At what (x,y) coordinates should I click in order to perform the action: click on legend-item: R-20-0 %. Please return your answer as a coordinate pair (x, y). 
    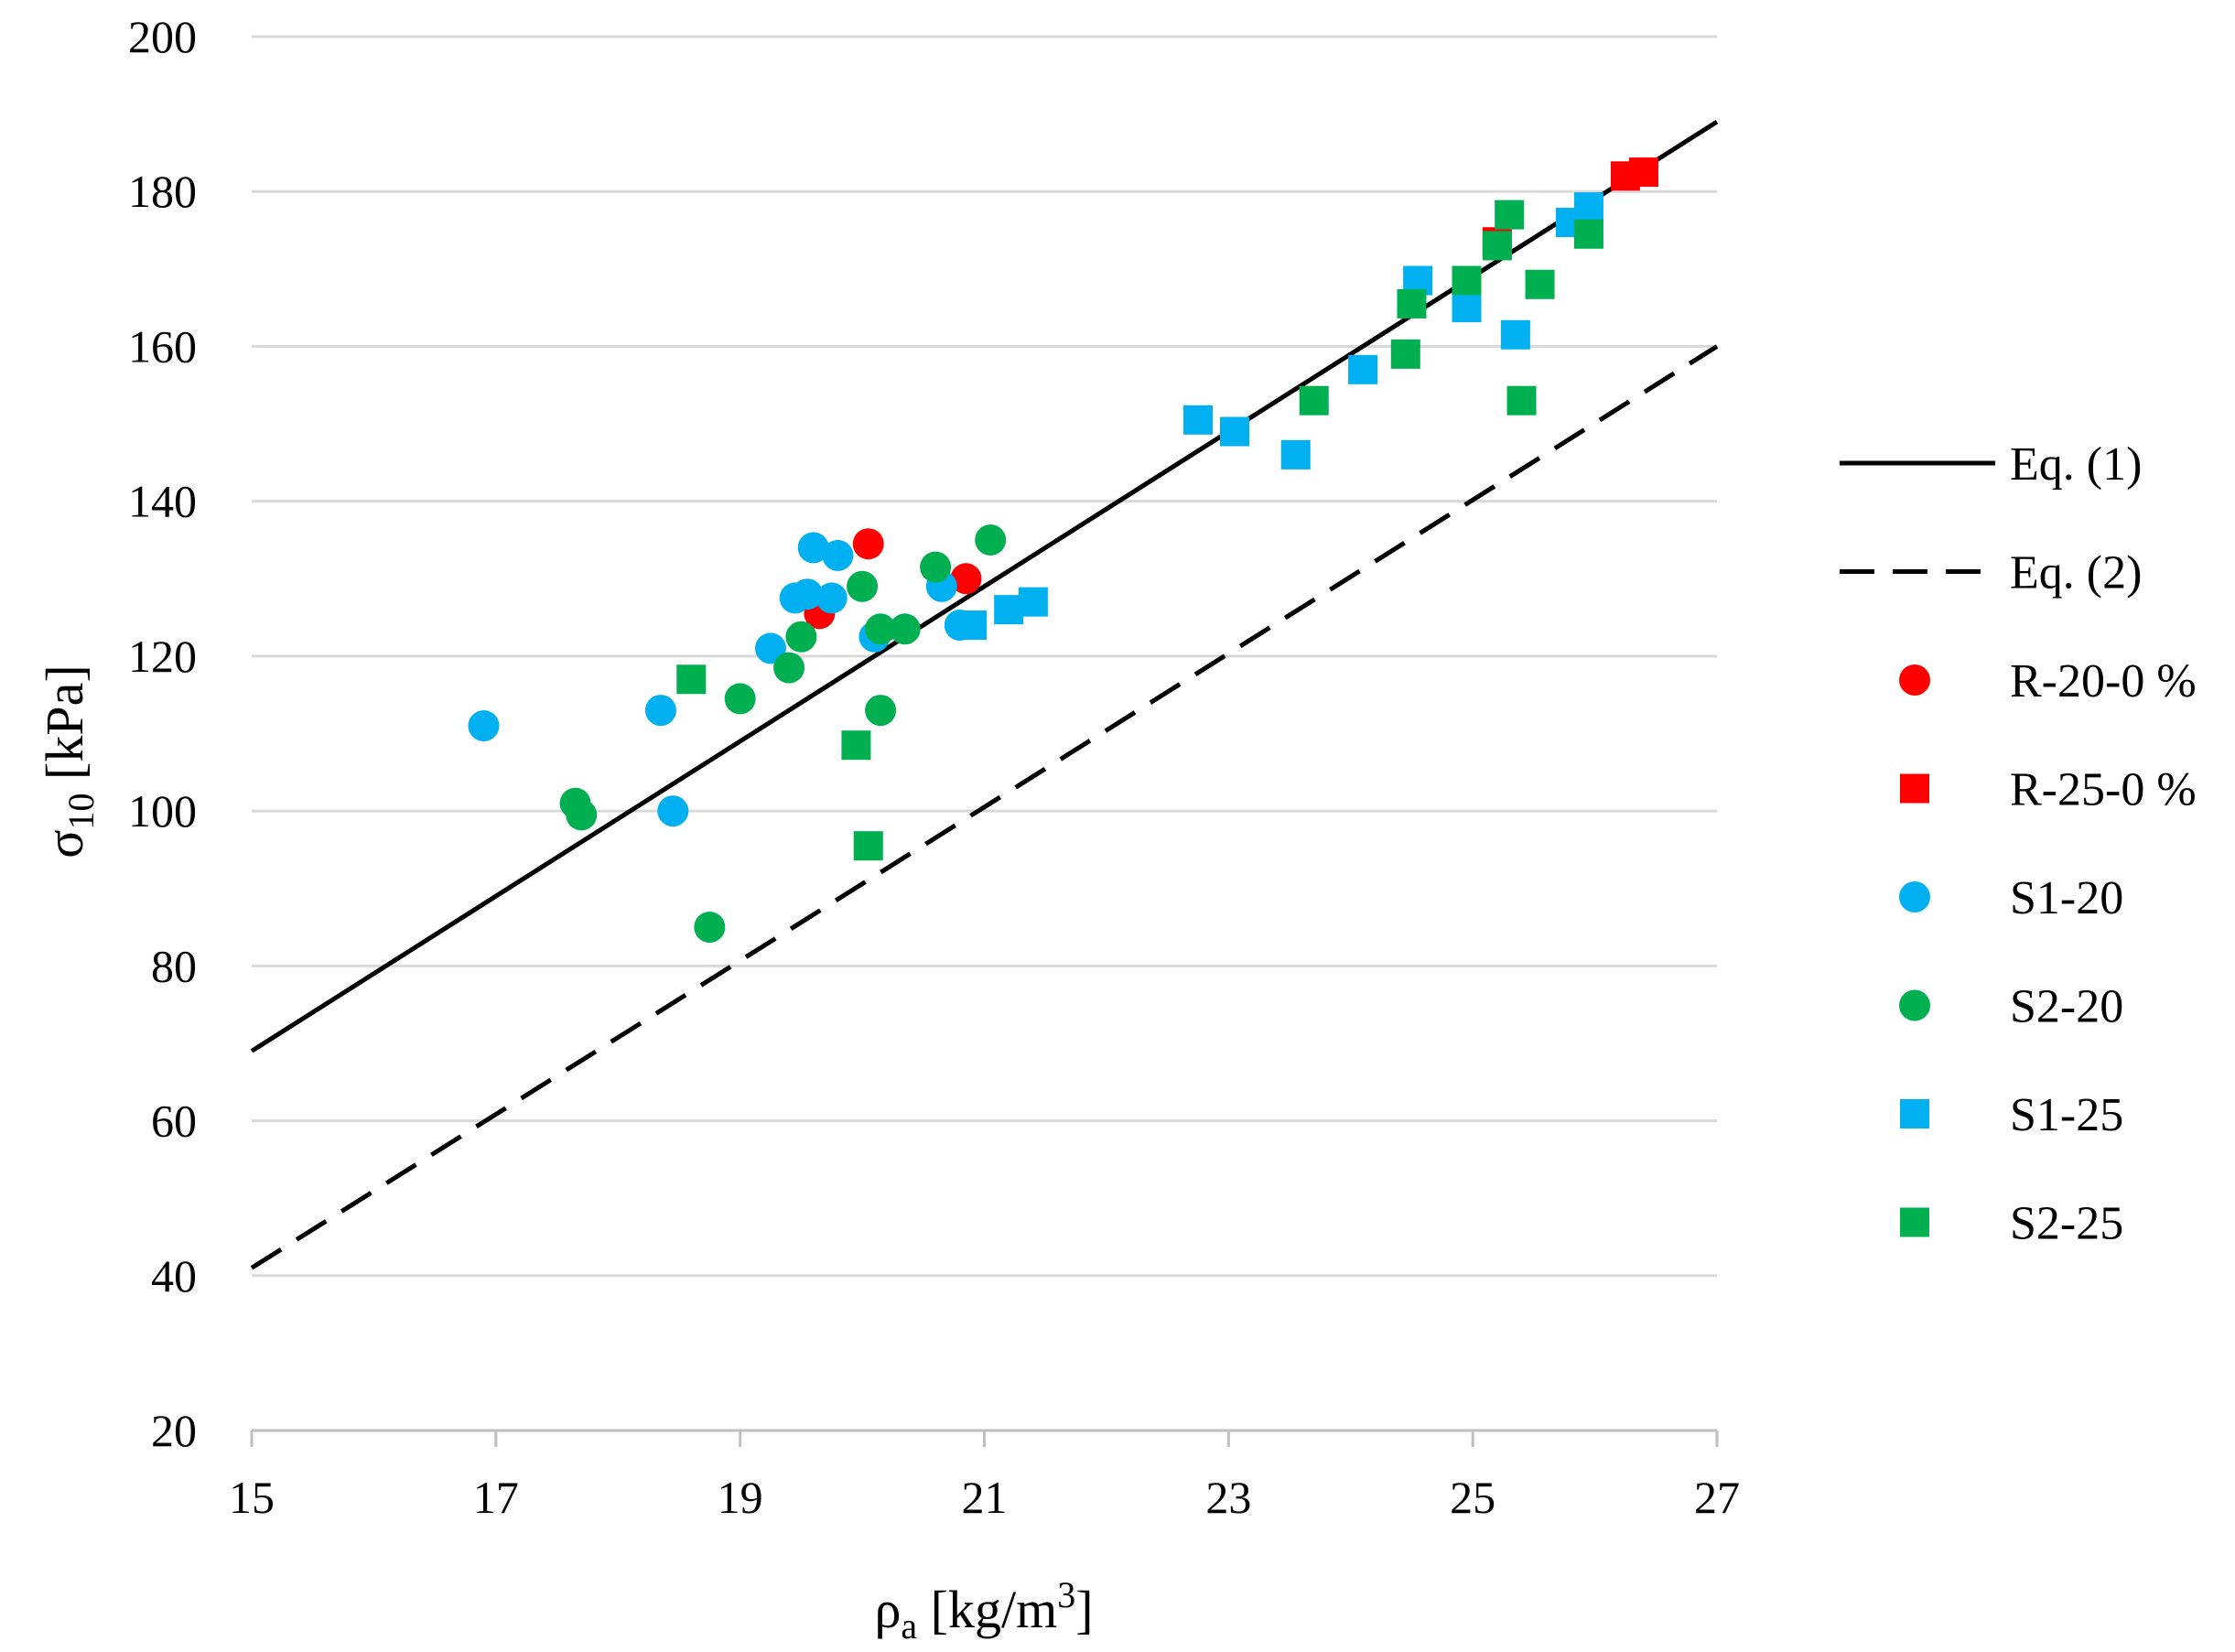
    Looking at the image, I should click on (2048, 681).